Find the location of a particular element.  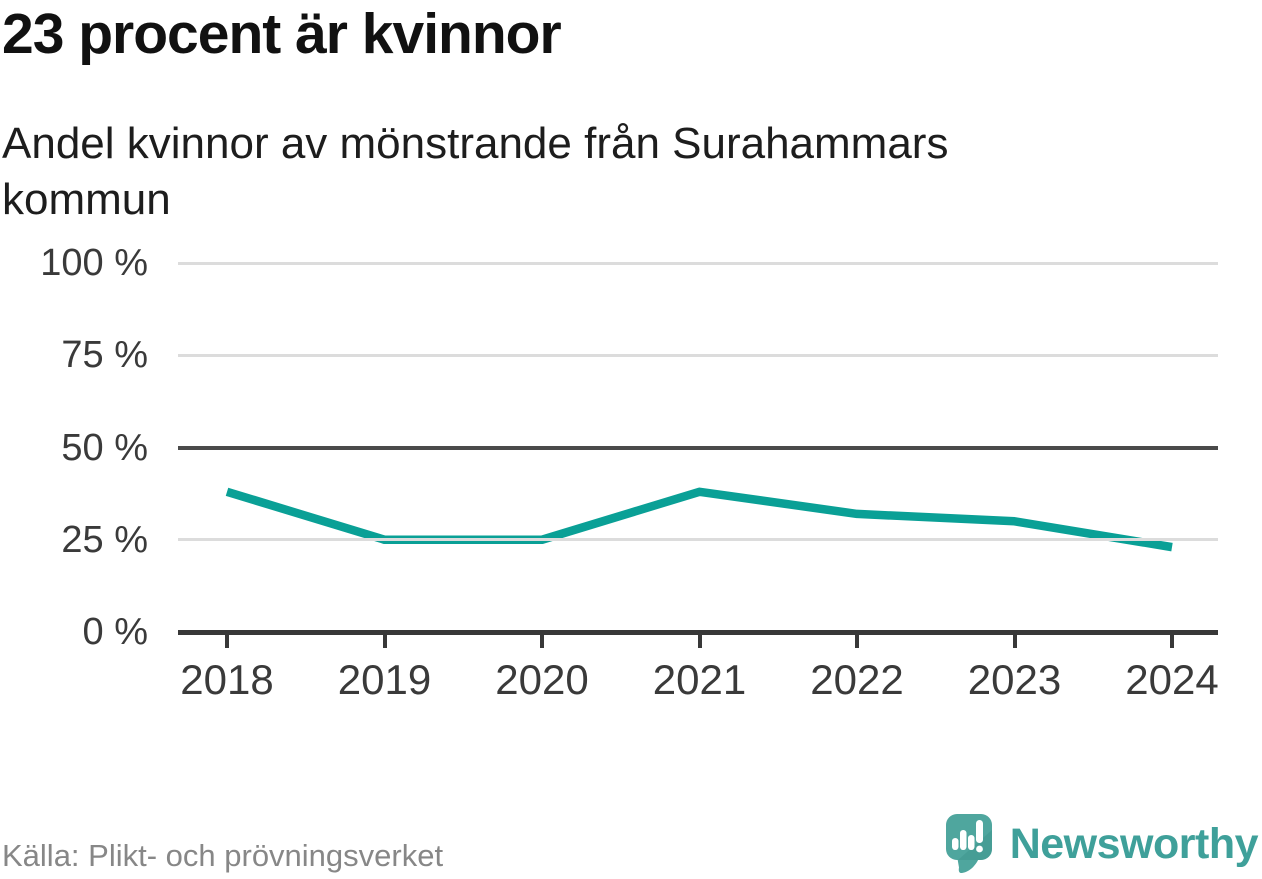

y-axis-label: 50 % is located at coordinates (104, 447).